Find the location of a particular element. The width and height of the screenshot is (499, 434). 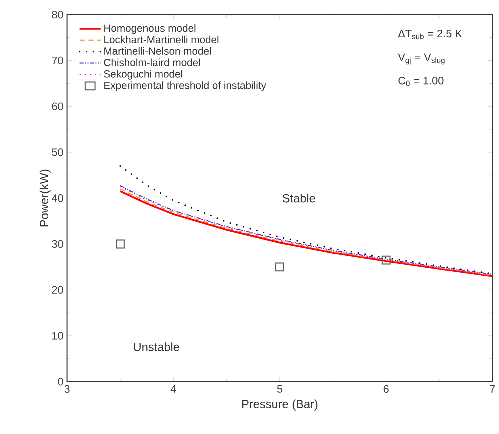

x-axis-title: Pressure (Bar) is located at coordinates (280, 405).